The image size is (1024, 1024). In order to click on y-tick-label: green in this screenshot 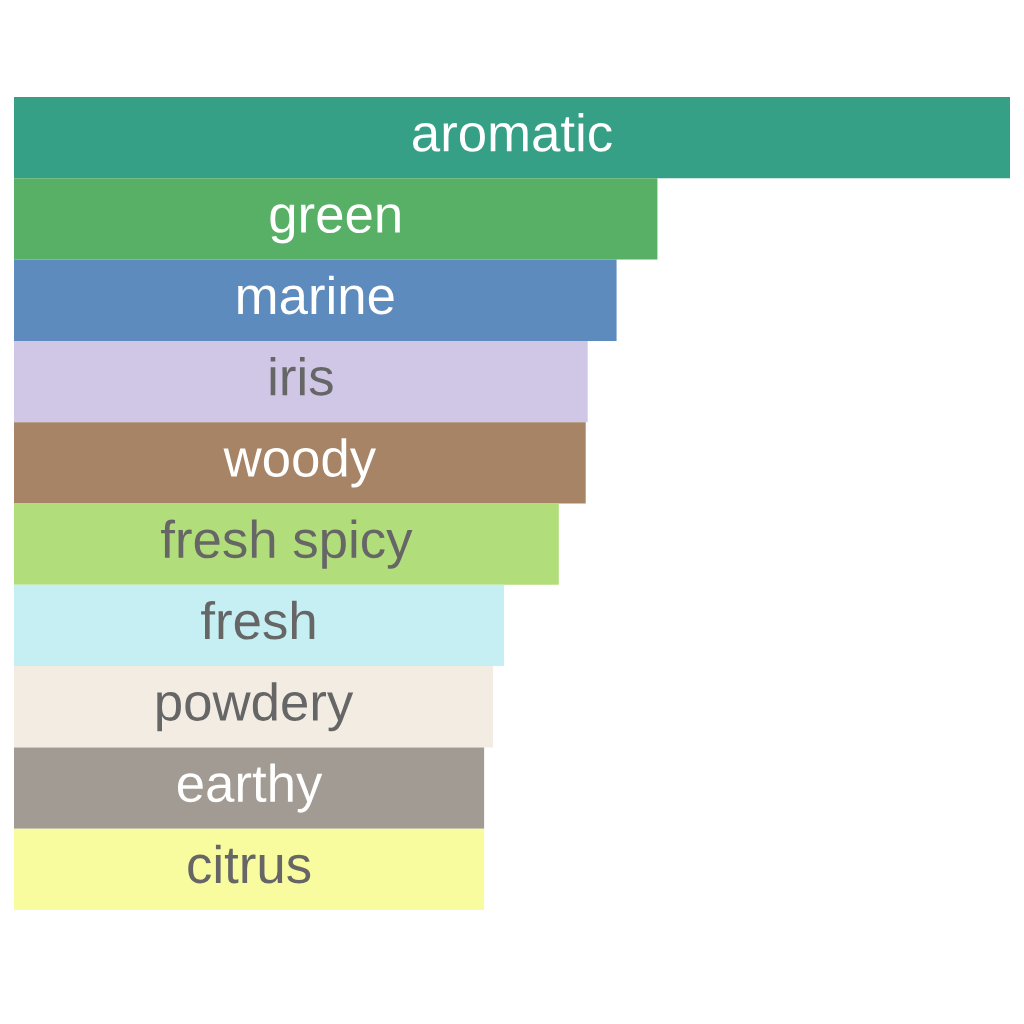, I will do `click(335, 224)`.